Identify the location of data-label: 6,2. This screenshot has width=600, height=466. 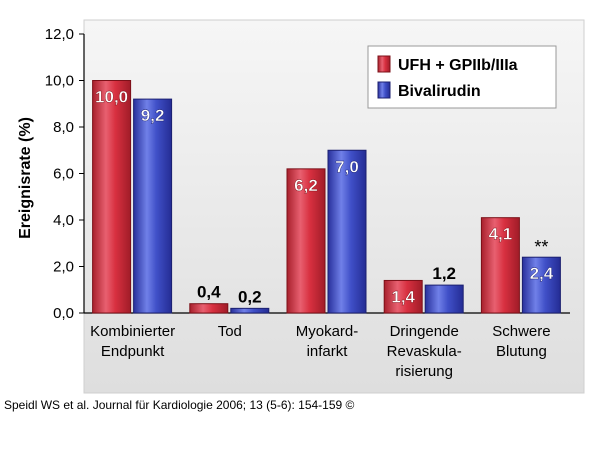
(306, 185).